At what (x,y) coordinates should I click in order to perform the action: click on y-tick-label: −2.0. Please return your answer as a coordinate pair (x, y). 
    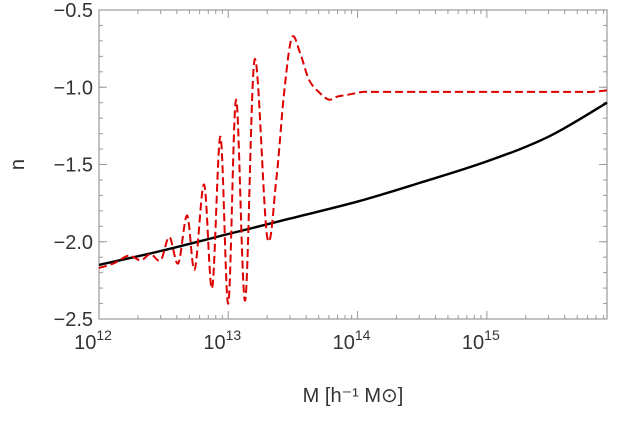
    Looking at the image, I should click on (73, 243).